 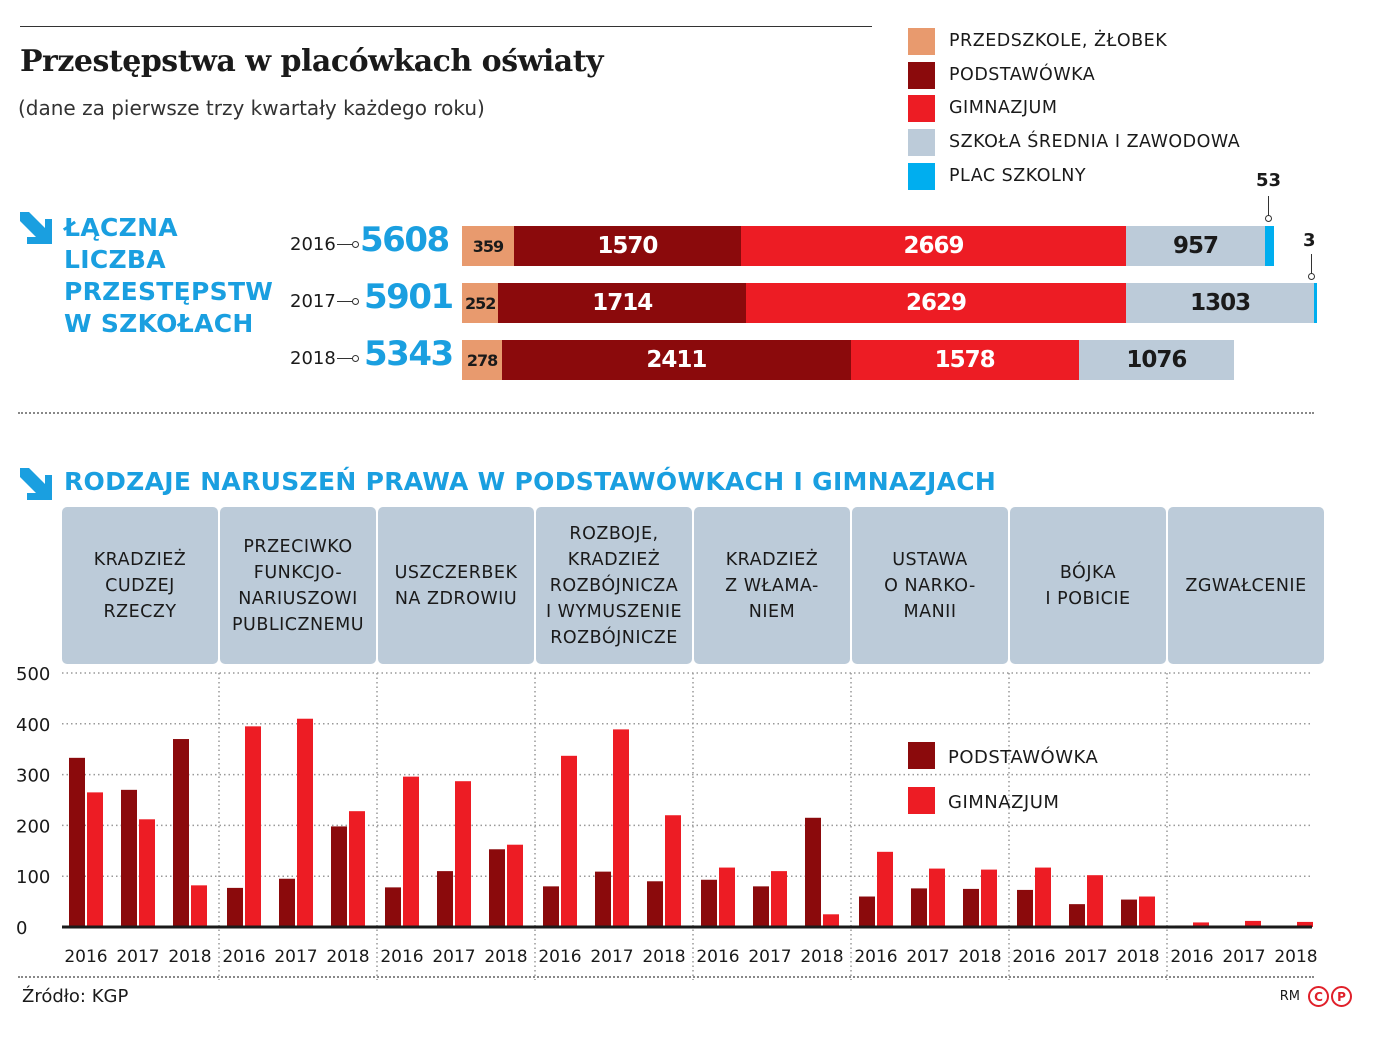 What do you see at coordinates (33, 826) in the screenshot?
I see `y-tick-label: 200` at bounding box center [33, 826].